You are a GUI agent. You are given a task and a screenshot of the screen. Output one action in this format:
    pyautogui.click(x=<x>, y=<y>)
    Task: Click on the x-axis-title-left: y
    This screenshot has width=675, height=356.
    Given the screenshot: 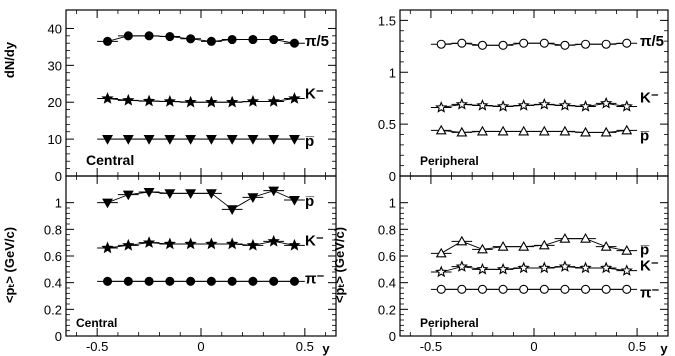 What is the action you would take?
    pyautogui.click(x=326, y=348)
    